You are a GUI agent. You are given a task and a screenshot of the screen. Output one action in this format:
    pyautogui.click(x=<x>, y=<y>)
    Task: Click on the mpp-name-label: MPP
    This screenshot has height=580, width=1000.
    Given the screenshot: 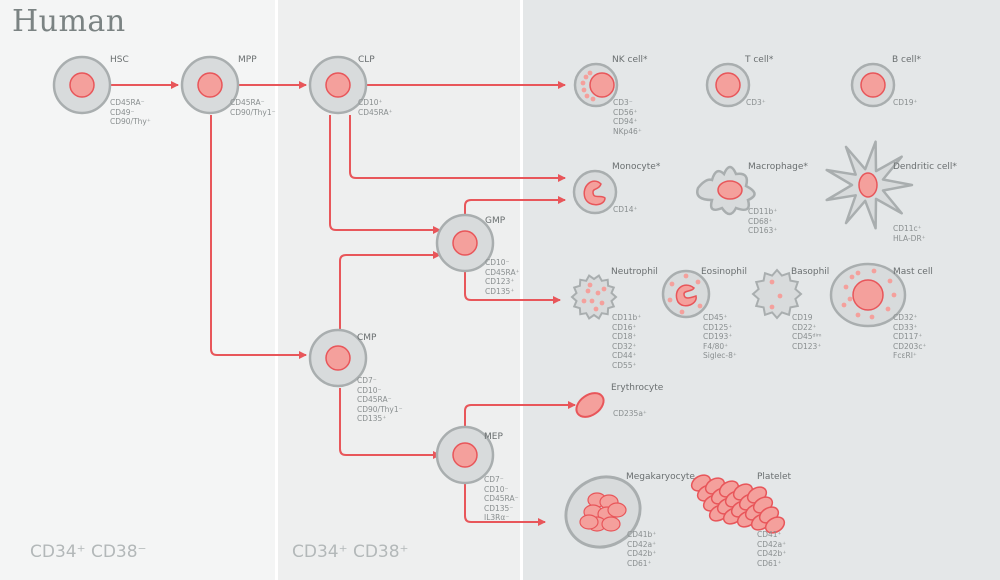 What is the action you would take?
    pyautogui.click(x=247, y=60)
    